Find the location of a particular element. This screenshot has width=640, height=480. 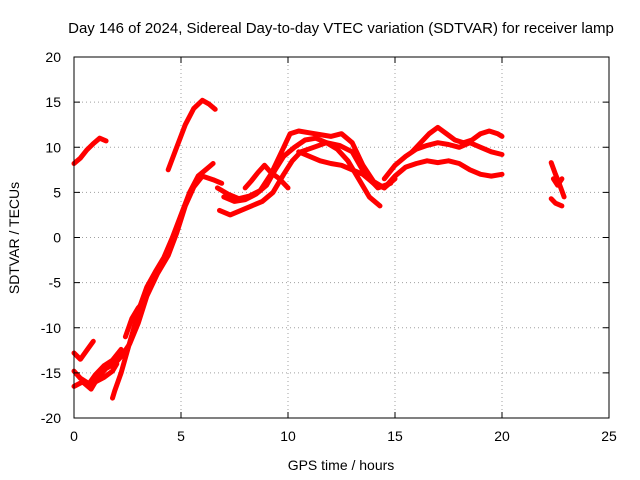

x-tick-label: 10 is located at coordinates (288, 436).